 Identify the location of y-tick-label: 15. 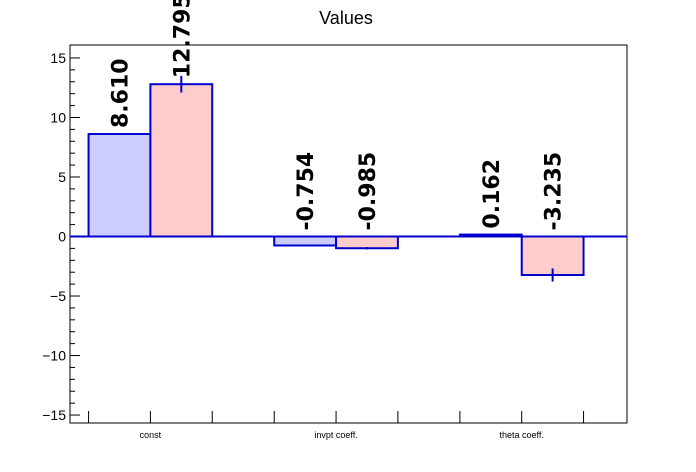
(58, 58).